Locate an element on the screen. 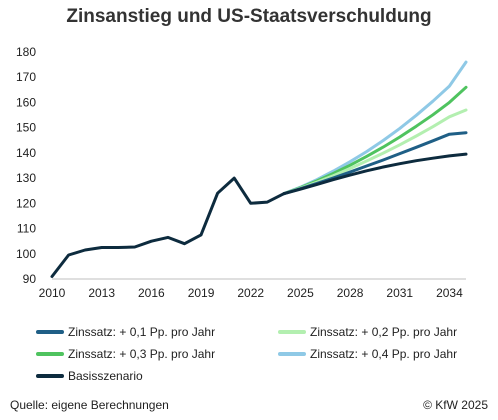 The width and height of the screenshot is (498, 420). source-note: Quelle: eigene Berechnungen is located at coordinates (89, 405).